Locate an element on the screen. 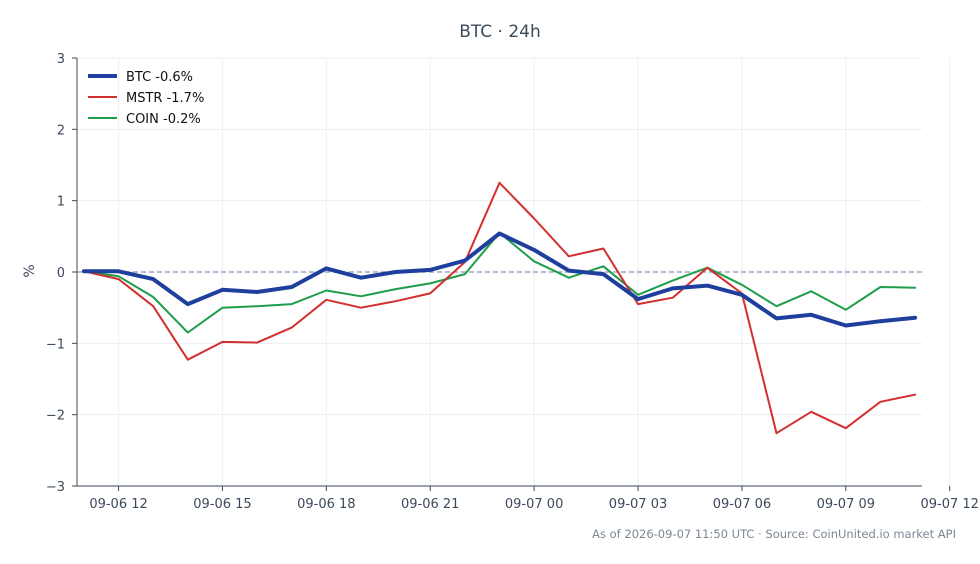 The width and height of the screenshot is (980, 564). legend-entry-label: MSTR -1.7% is located at coordinates (165, 98).